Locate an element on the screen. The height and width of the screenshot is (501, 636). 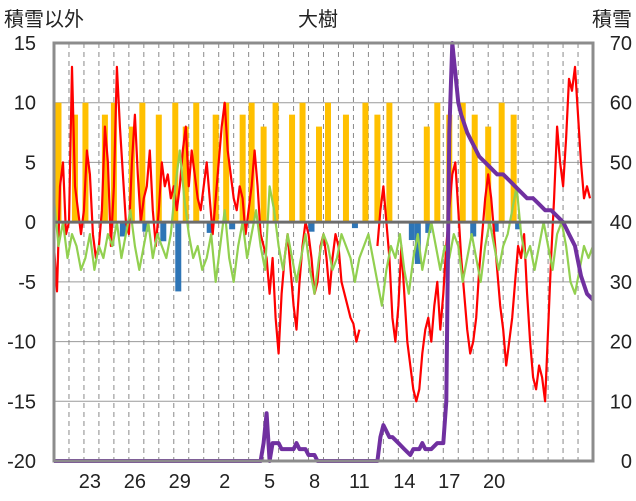
x-tick-label: 2 is located at coordinates (224, 482).